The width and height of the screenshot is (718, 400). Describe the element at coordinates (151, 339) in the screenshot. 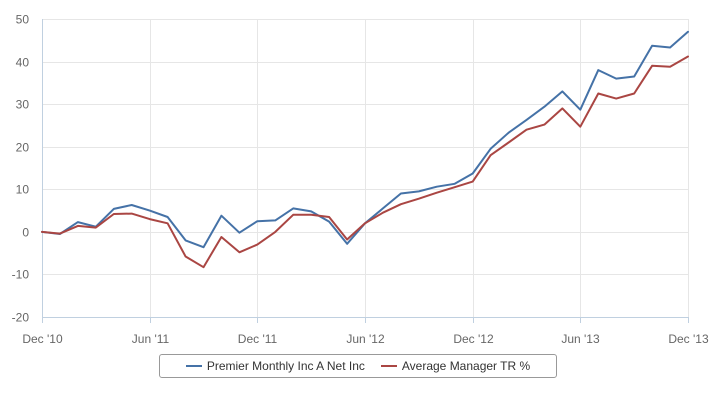

I see `x-tick-label: Jun '11` at that location.